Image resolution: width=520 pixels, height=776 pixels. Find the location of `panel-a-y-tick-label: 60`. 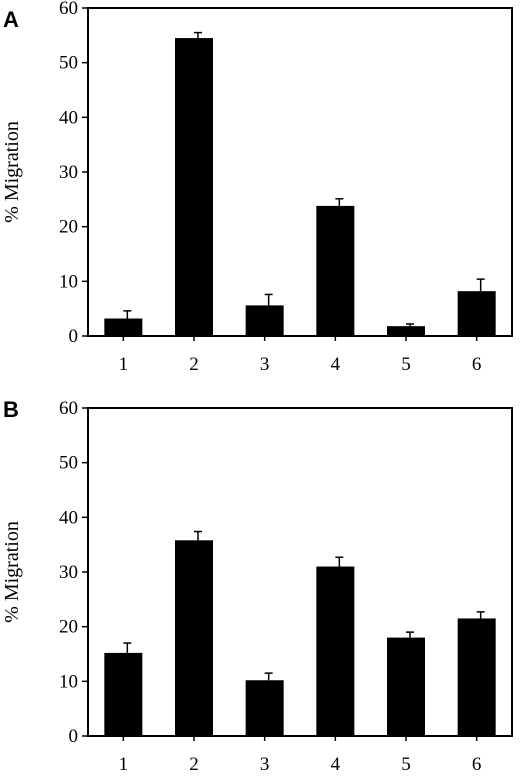

panel-a-y-tick-label: 60 is located at coordinates (68, 9).